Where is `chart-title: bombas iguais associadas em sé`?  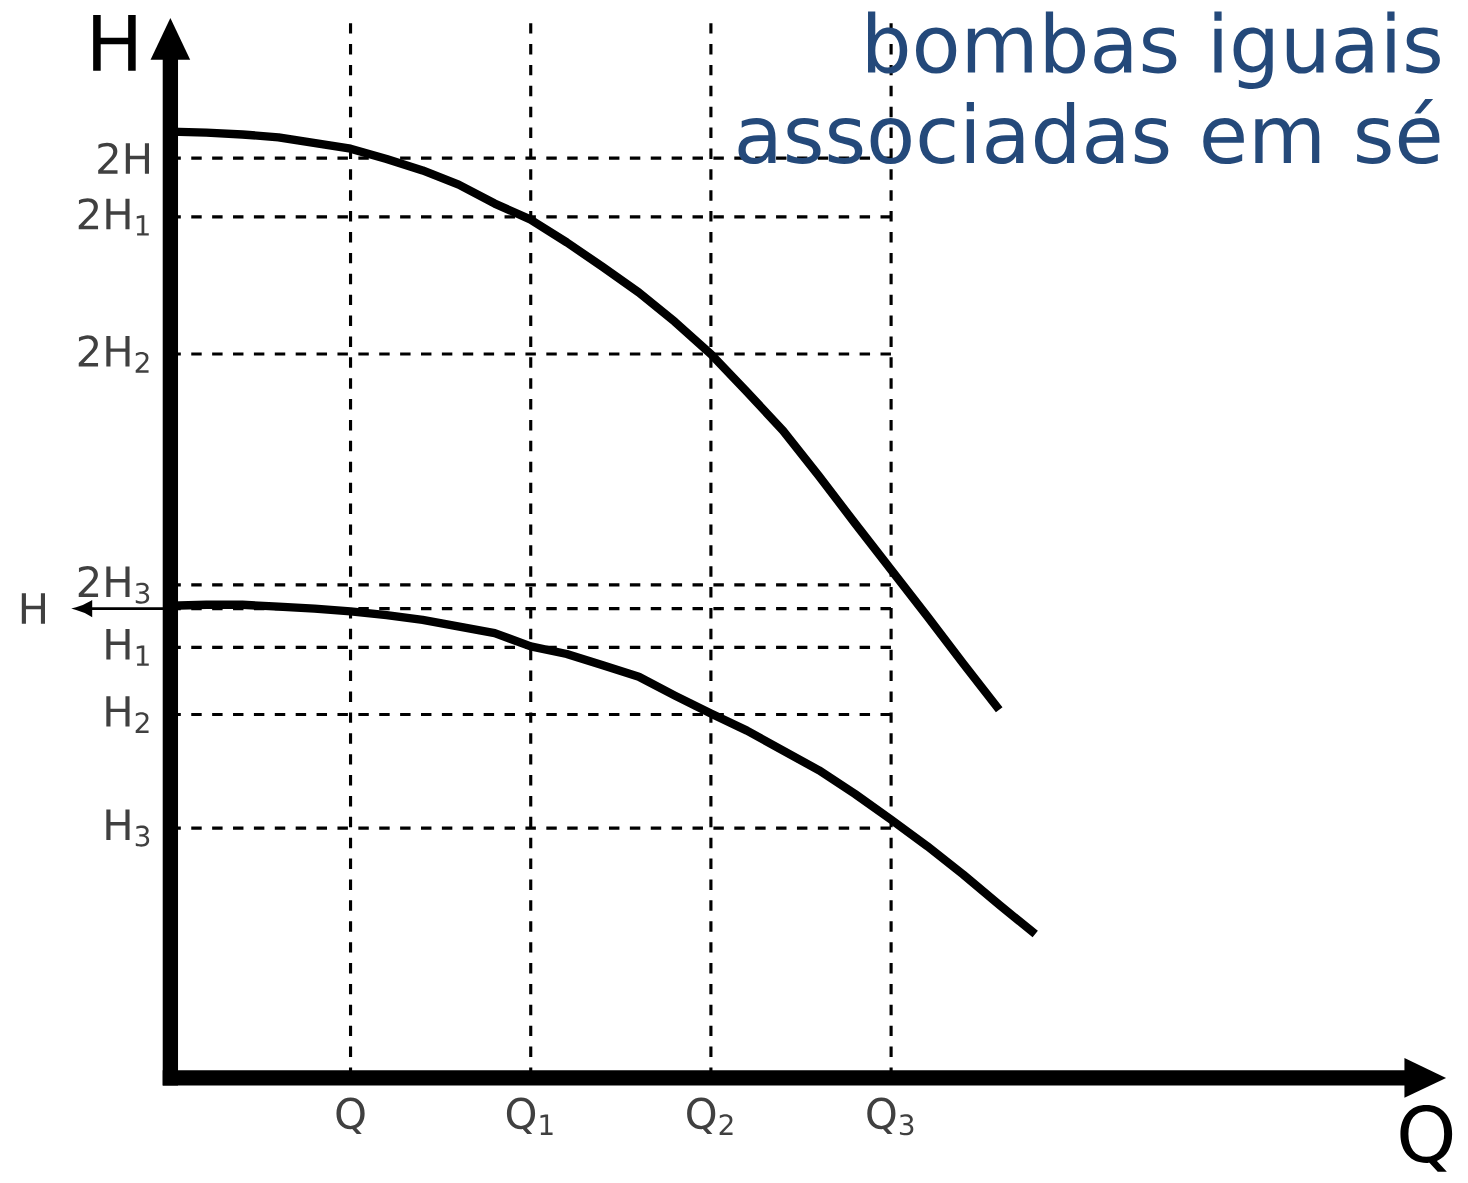
chart-title: bombas iguais associadas em sé is located at coordinates (1089, 87).